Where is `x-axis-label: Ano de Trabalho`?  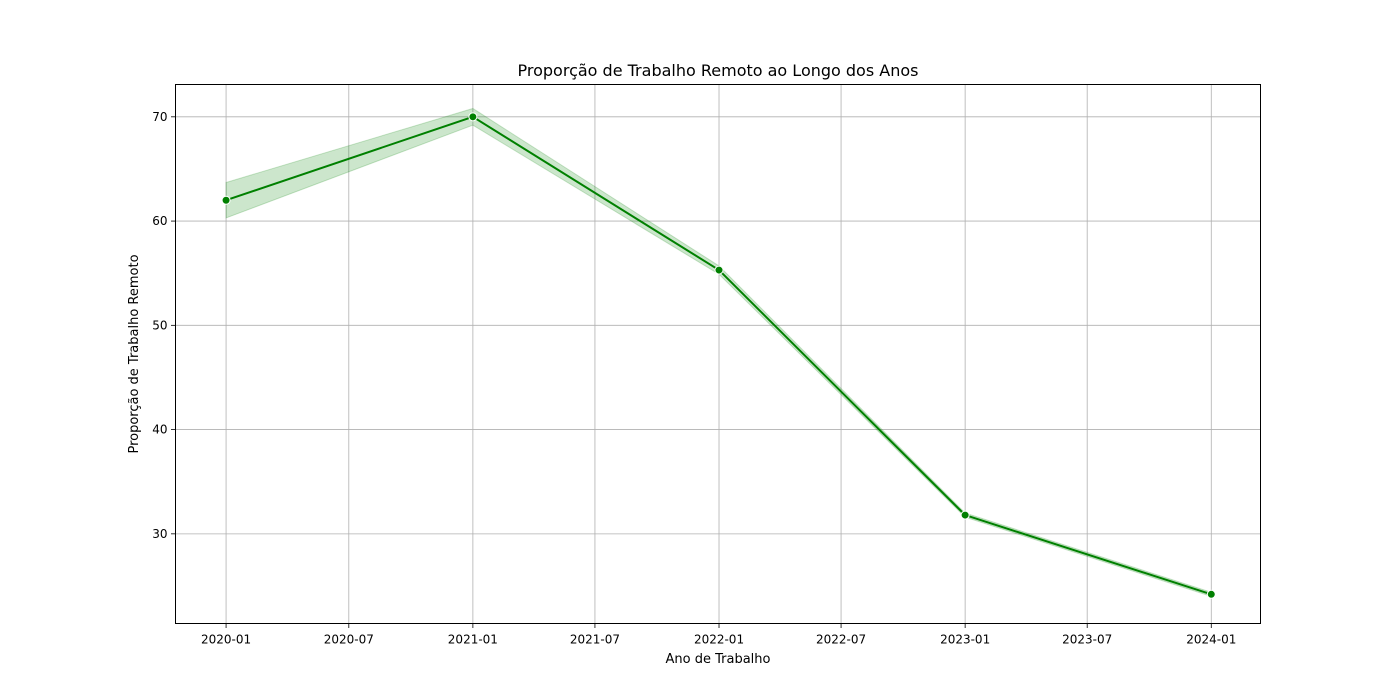
x-axis-label: Ano de Trabalho is located at coordinates (718, 659).